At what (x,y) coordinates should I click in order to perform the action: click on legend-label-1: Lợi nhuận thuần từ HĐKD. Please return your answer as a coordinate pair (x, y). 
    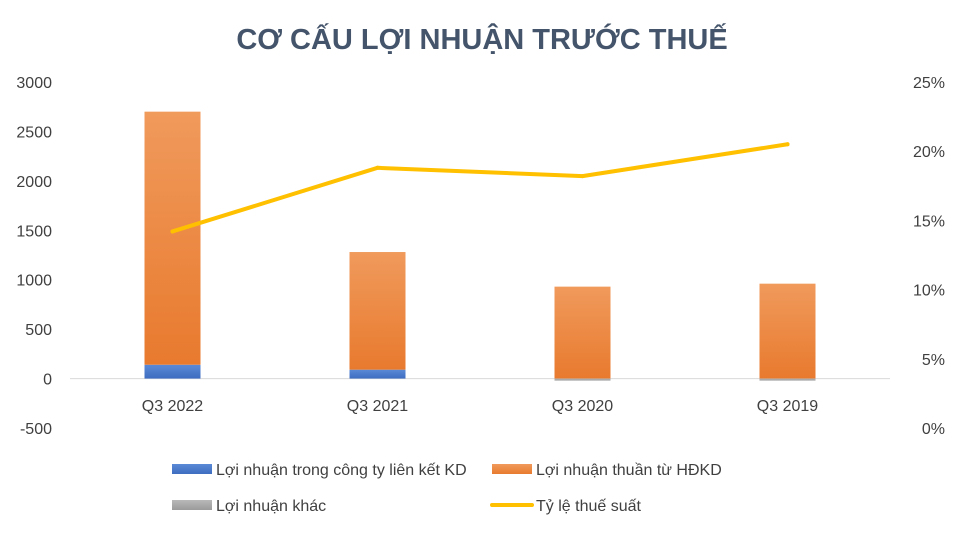
    Looking at the image, I should click on (629, 470).